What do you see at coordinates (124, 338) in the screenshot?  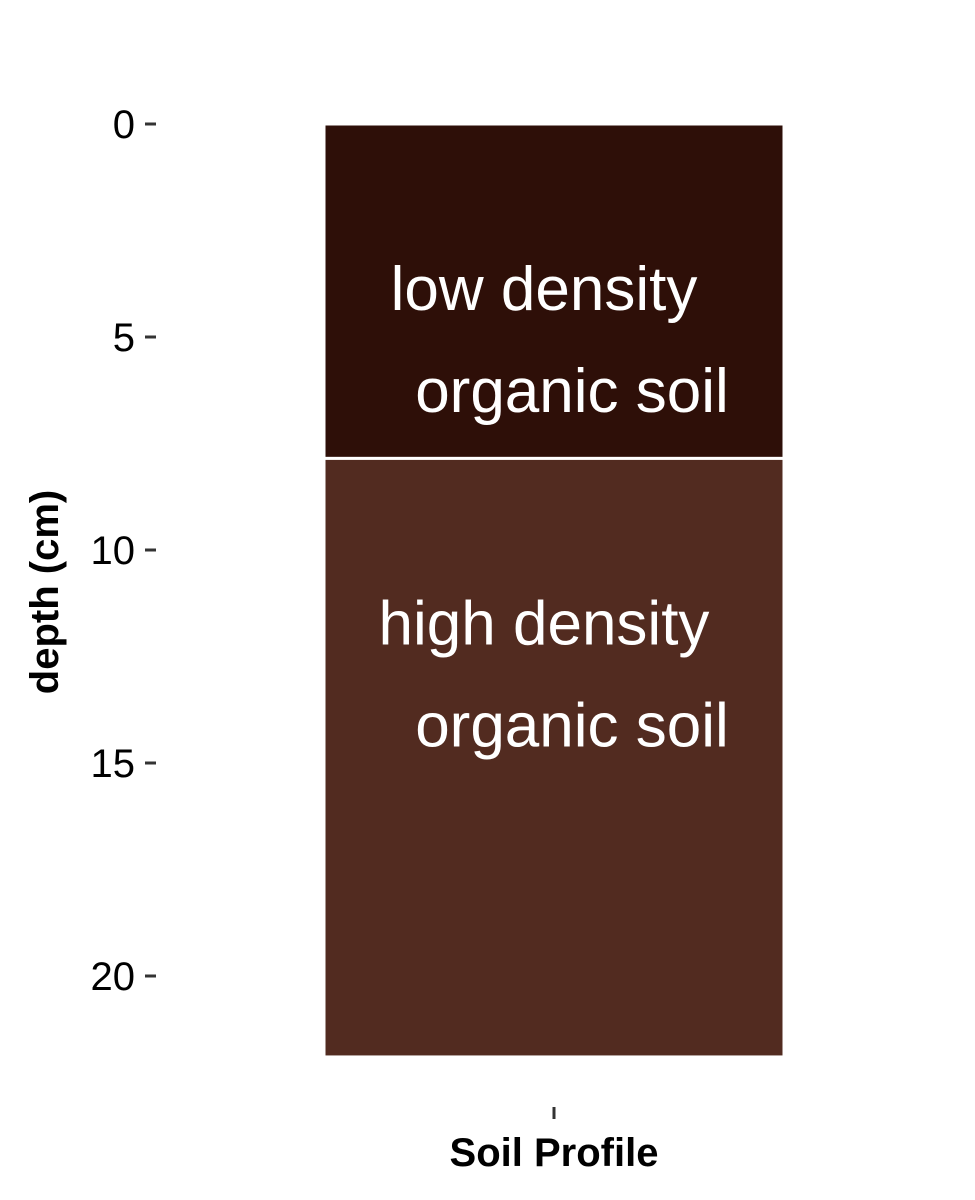 I see `y-tick-label: 5` at bounding box center [124, 338].